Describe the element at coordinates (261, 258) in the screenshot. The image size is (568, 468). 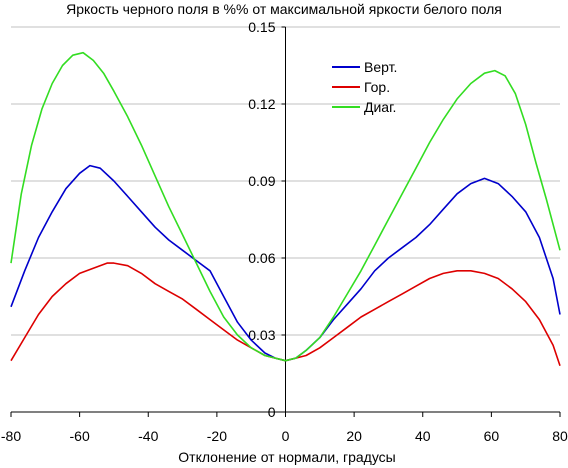
I see `y-tick-label: 0.06` at that location.